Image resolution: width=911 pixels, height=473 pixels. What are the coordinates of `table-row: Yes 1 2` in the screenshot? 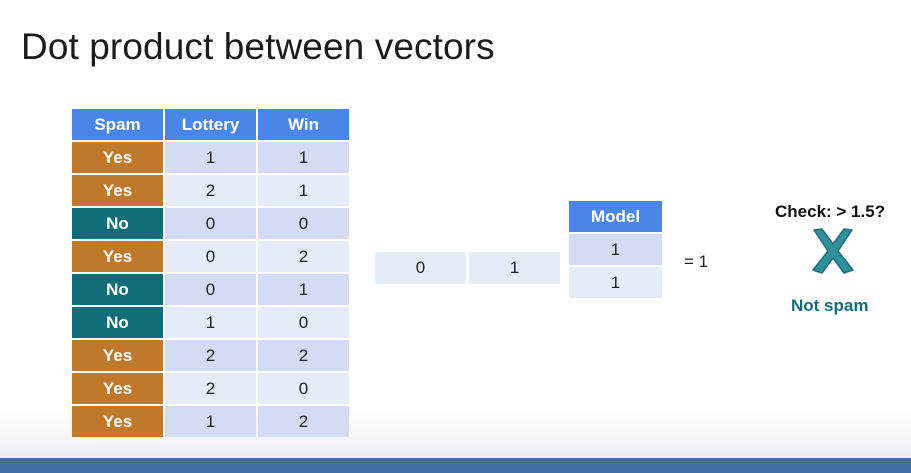 It's located at (210, 421).